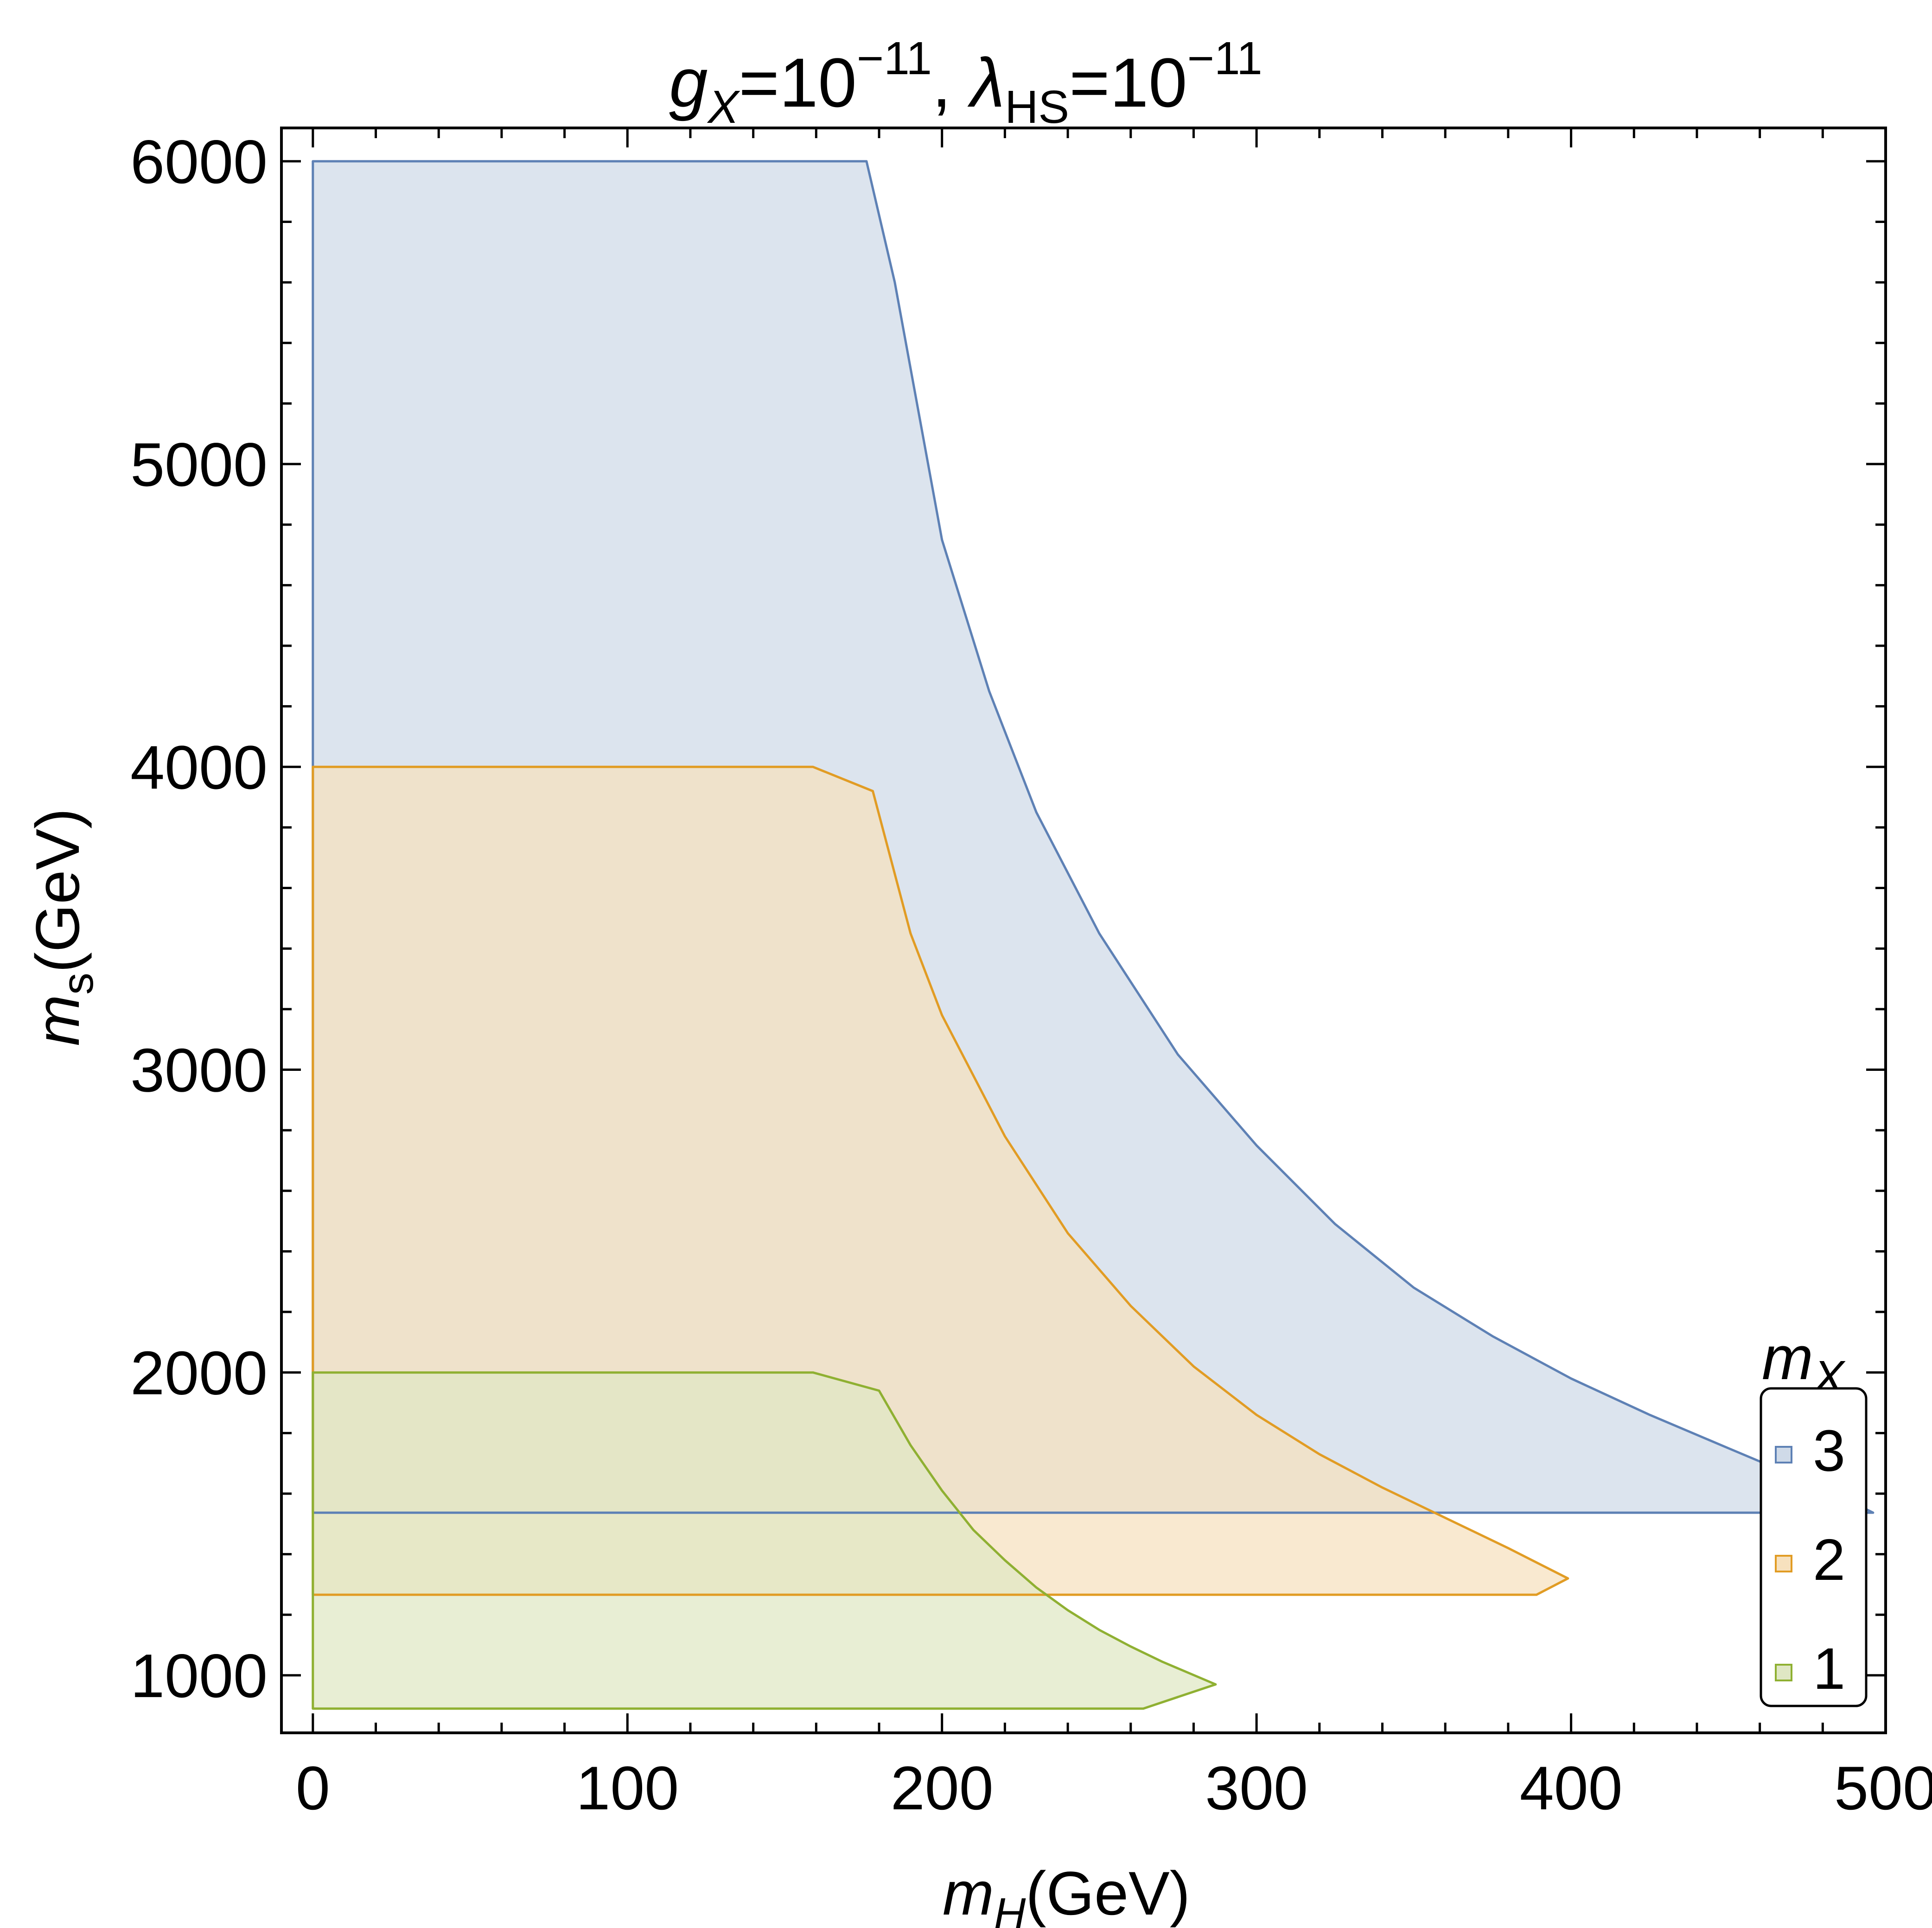  Describe the element at coordinates (199, 1676) in the screenshot. I see `y-tick-label: 1000` at that location.